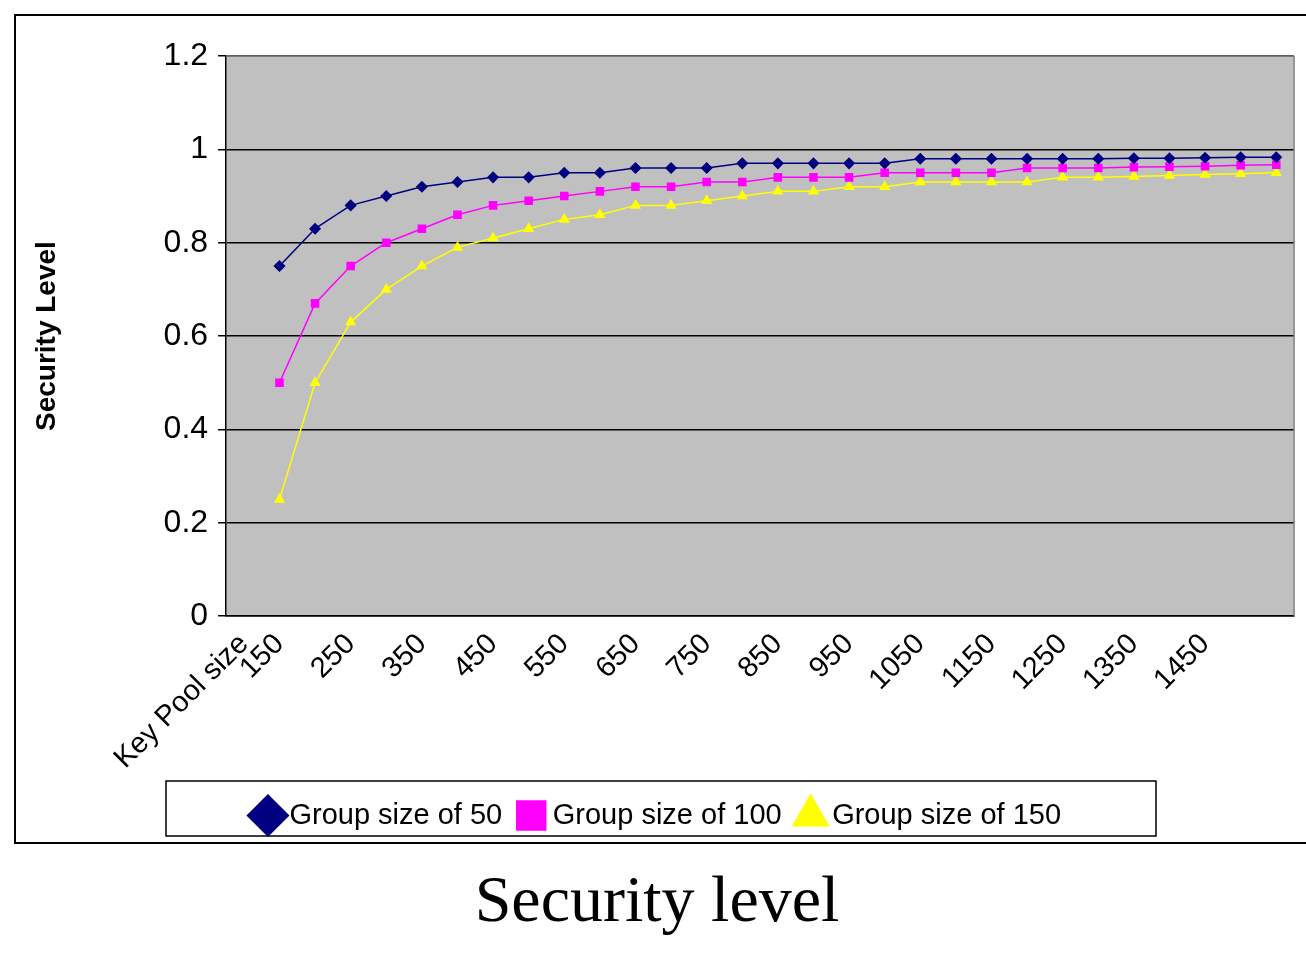 Image resolution: width=1306 pixels, height=955 pixels. What do you see at coordinates (657, 898) in the screenshot?
I see `text: Security level` at bounding box center [657, 898].